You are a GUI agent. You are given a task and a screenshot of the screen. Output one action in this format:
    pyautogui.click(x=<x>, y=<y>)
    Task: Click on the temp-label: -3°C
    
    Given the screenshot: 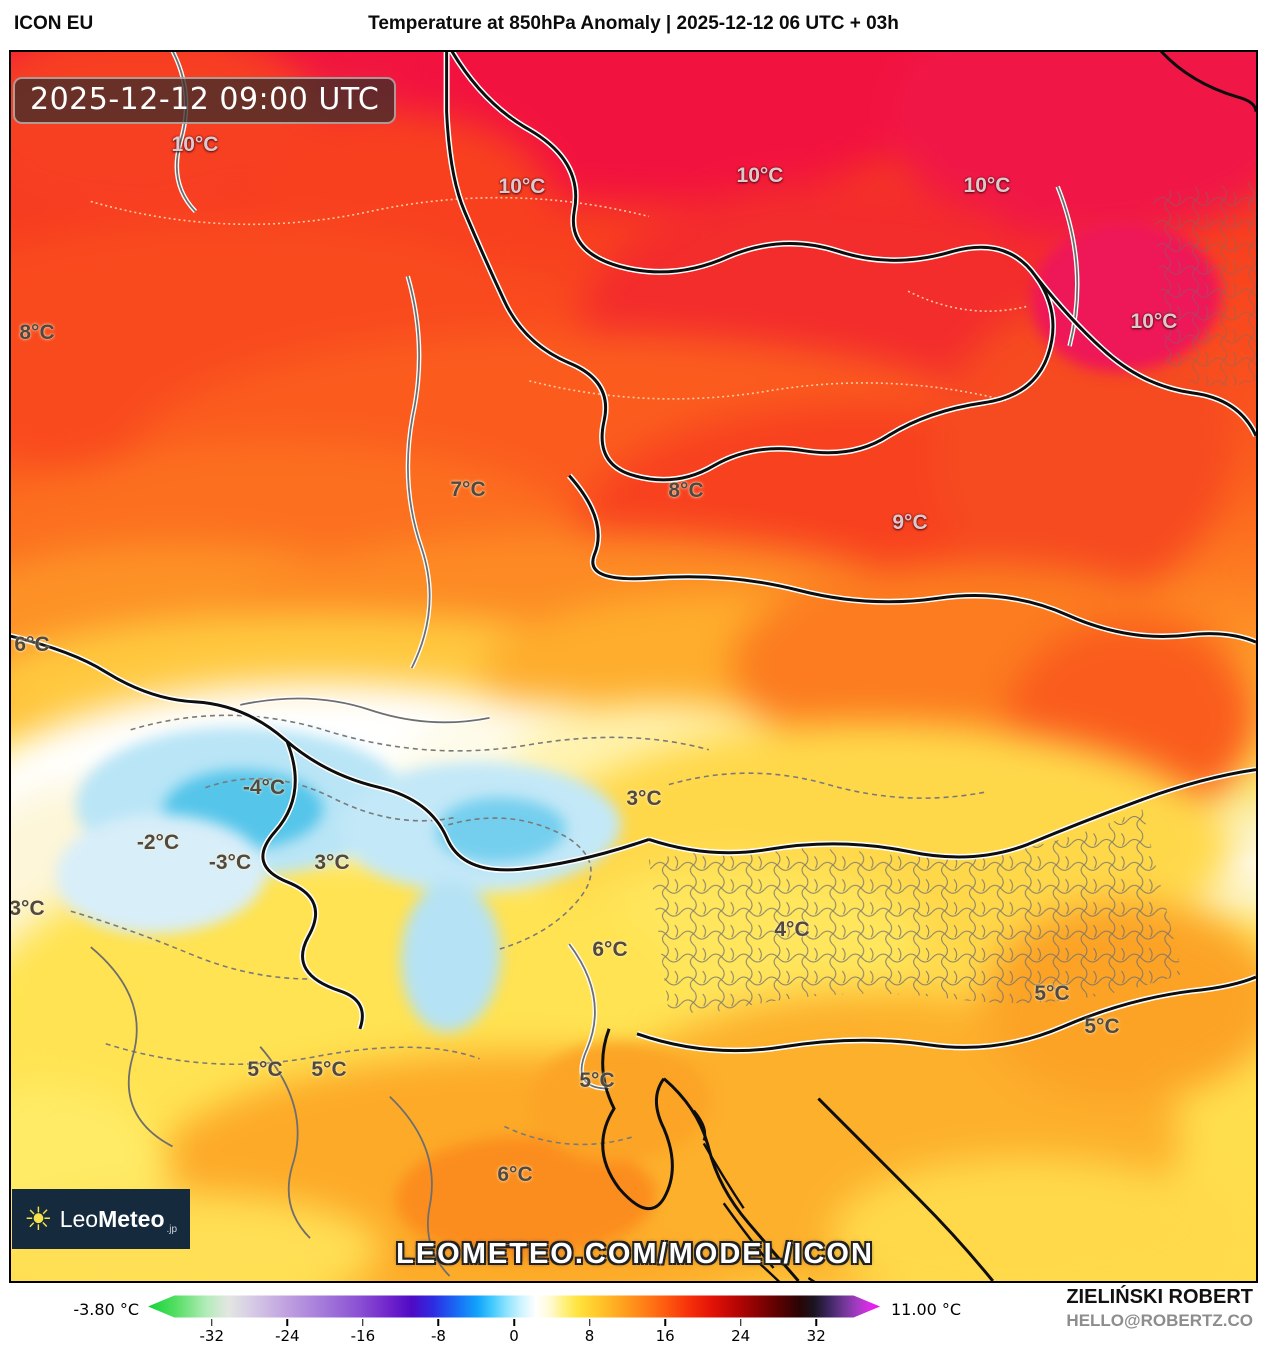 What is the action you would take?
    pyautogui.click(x=230, y=862)
    